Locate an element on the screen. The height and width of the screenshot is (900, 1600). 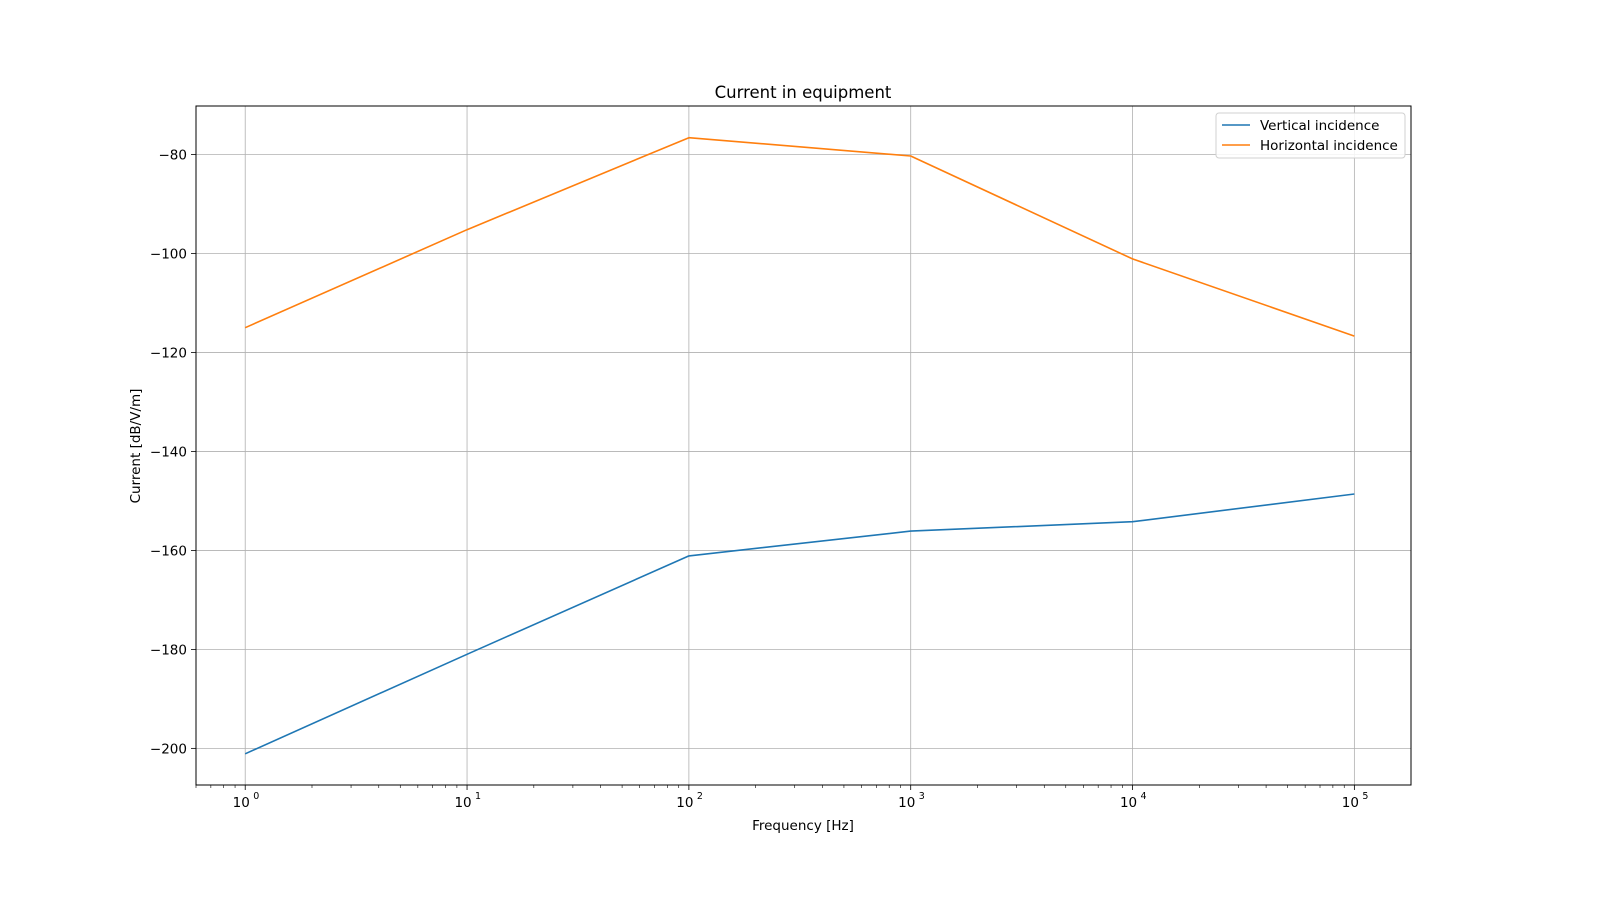
x-tick-label-exponent: 5 is located at coordinates (1365, 796).